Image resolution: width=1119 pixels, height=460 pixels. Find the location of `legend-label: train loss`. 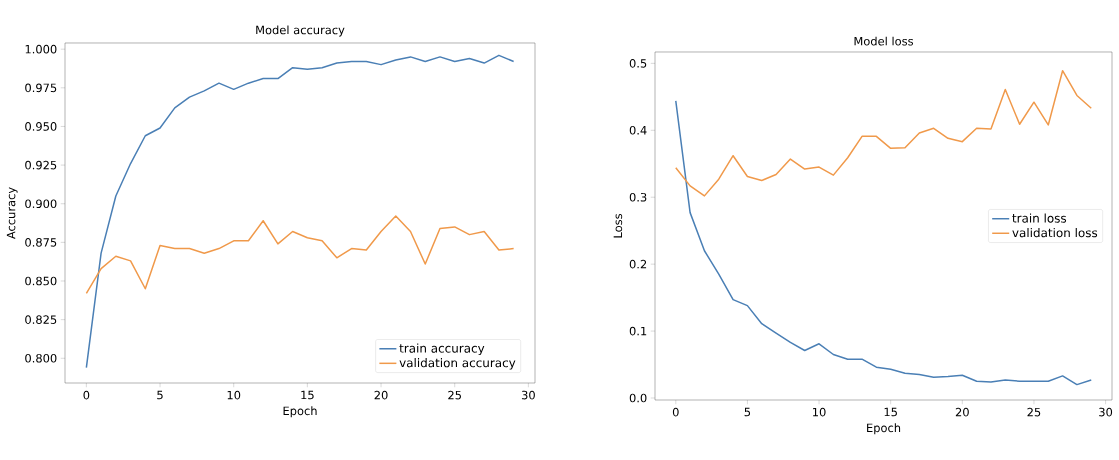

legend-label: train loss is located at coordinates (1039, 218).